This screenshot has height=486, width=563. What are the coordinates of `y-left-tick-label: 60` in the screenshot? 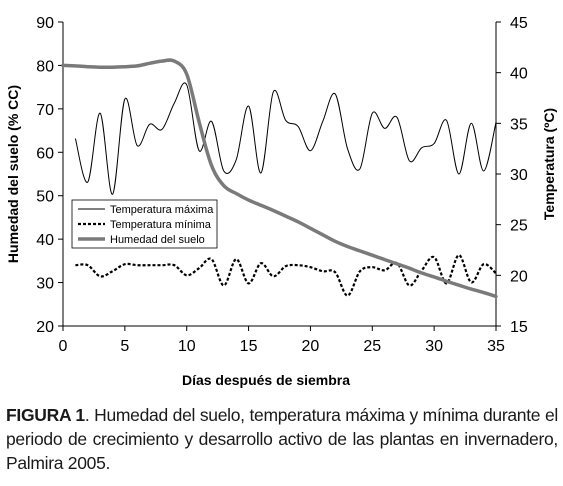 It's located at (45, 153).